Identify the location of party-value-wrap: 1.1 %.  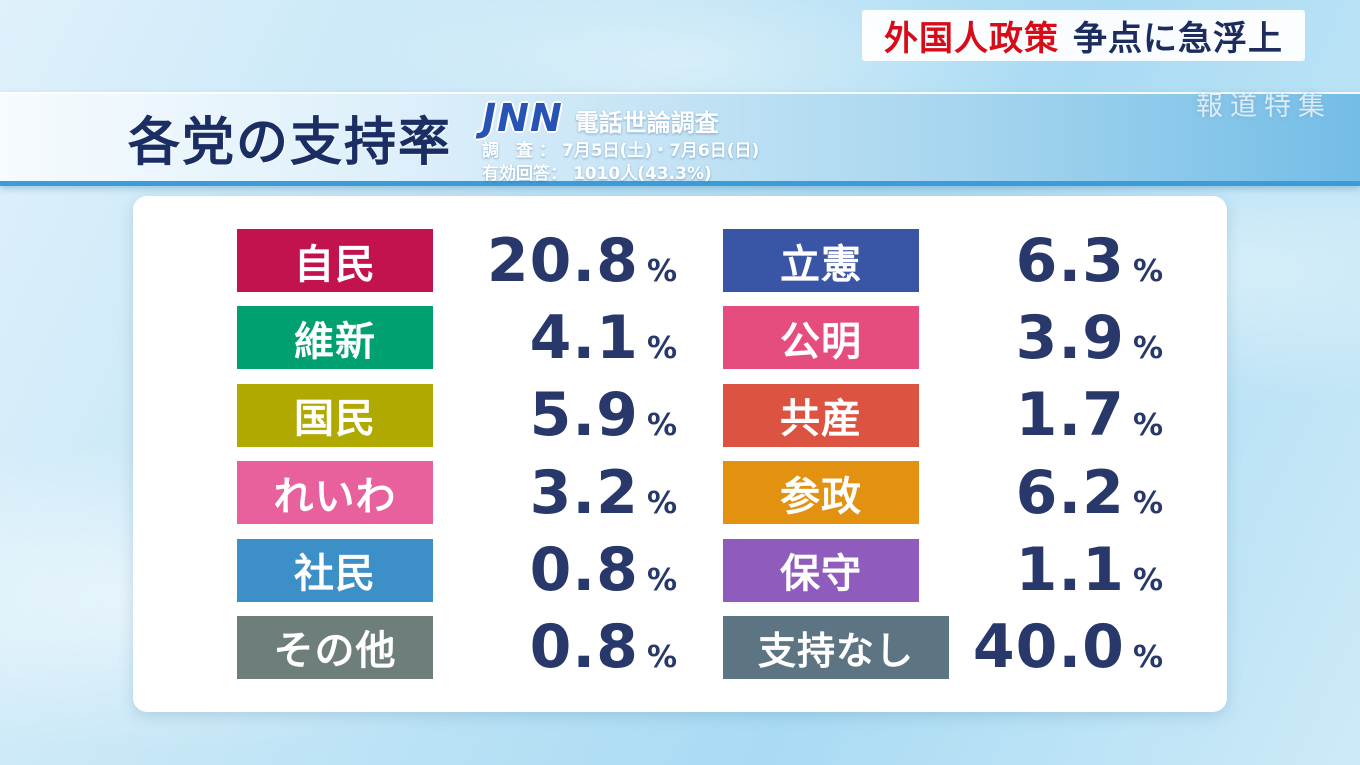
(1041, 570).